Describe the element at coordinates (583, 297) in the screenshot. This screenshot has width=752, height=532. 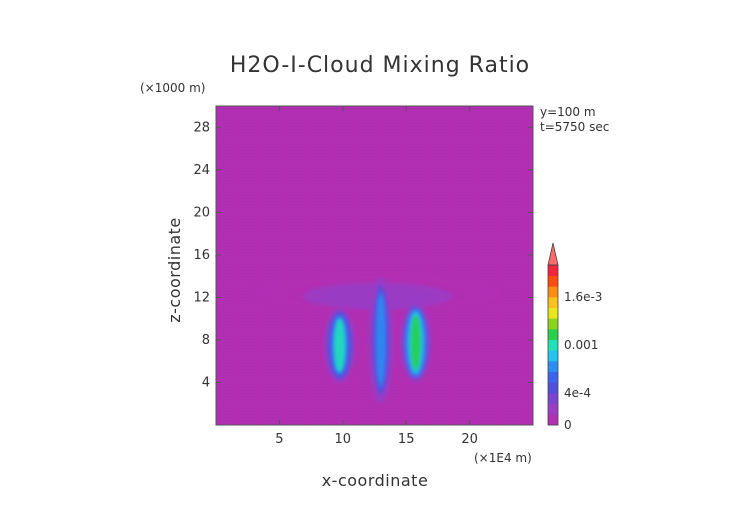
I see `colorbar-tick-label: 1.6e-3` at that location.